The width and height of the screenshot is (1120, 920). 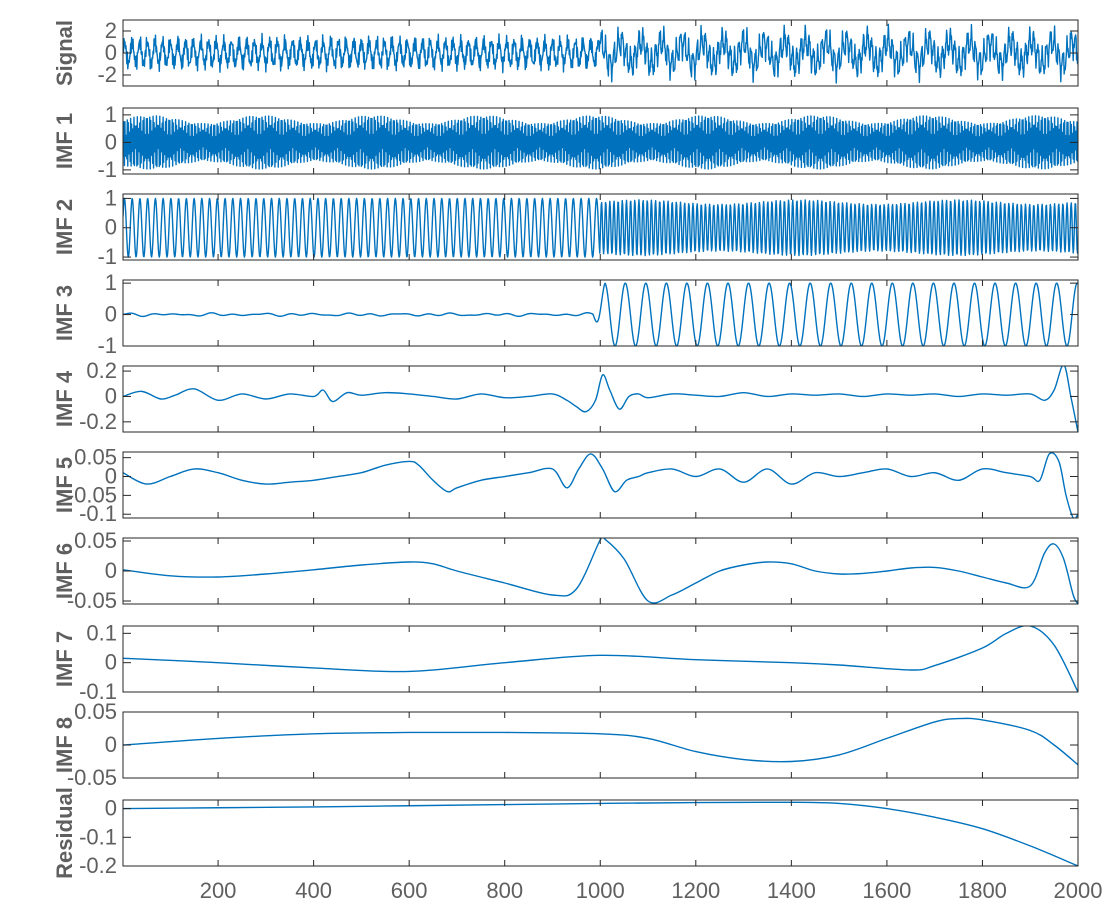 I want to click on imf8-ytick-label: 0.05, so click(x=95, y=711).